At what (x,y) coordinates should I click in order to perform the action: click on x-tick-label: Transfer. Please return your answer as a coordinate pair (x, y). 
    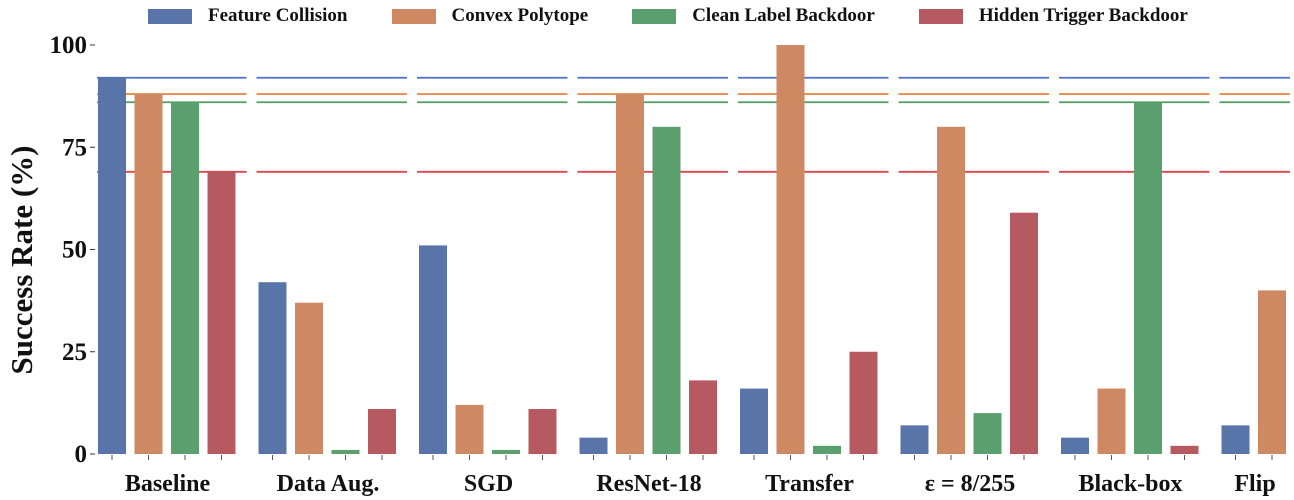
    Looking at the image, I should click on (809, 484).